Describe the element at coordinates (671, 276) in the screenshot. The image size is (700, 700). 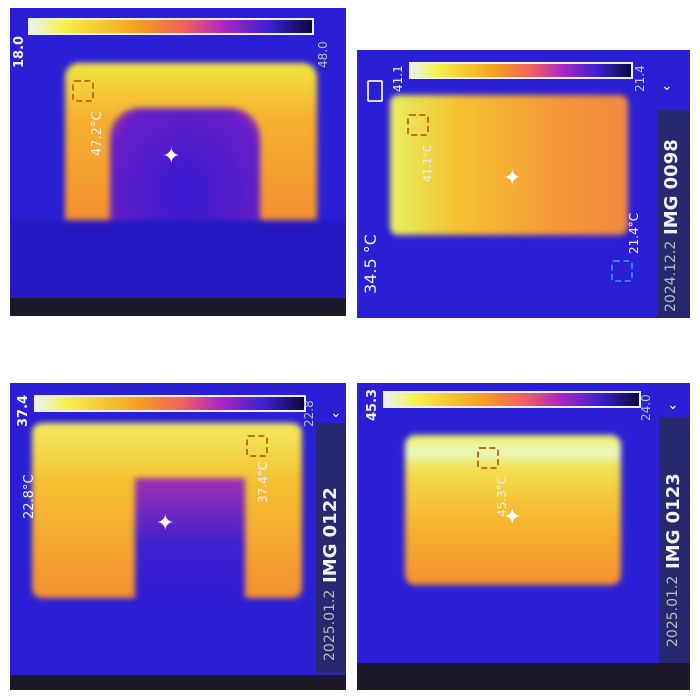
I see `capture-date: 2024.12.2` at that location.